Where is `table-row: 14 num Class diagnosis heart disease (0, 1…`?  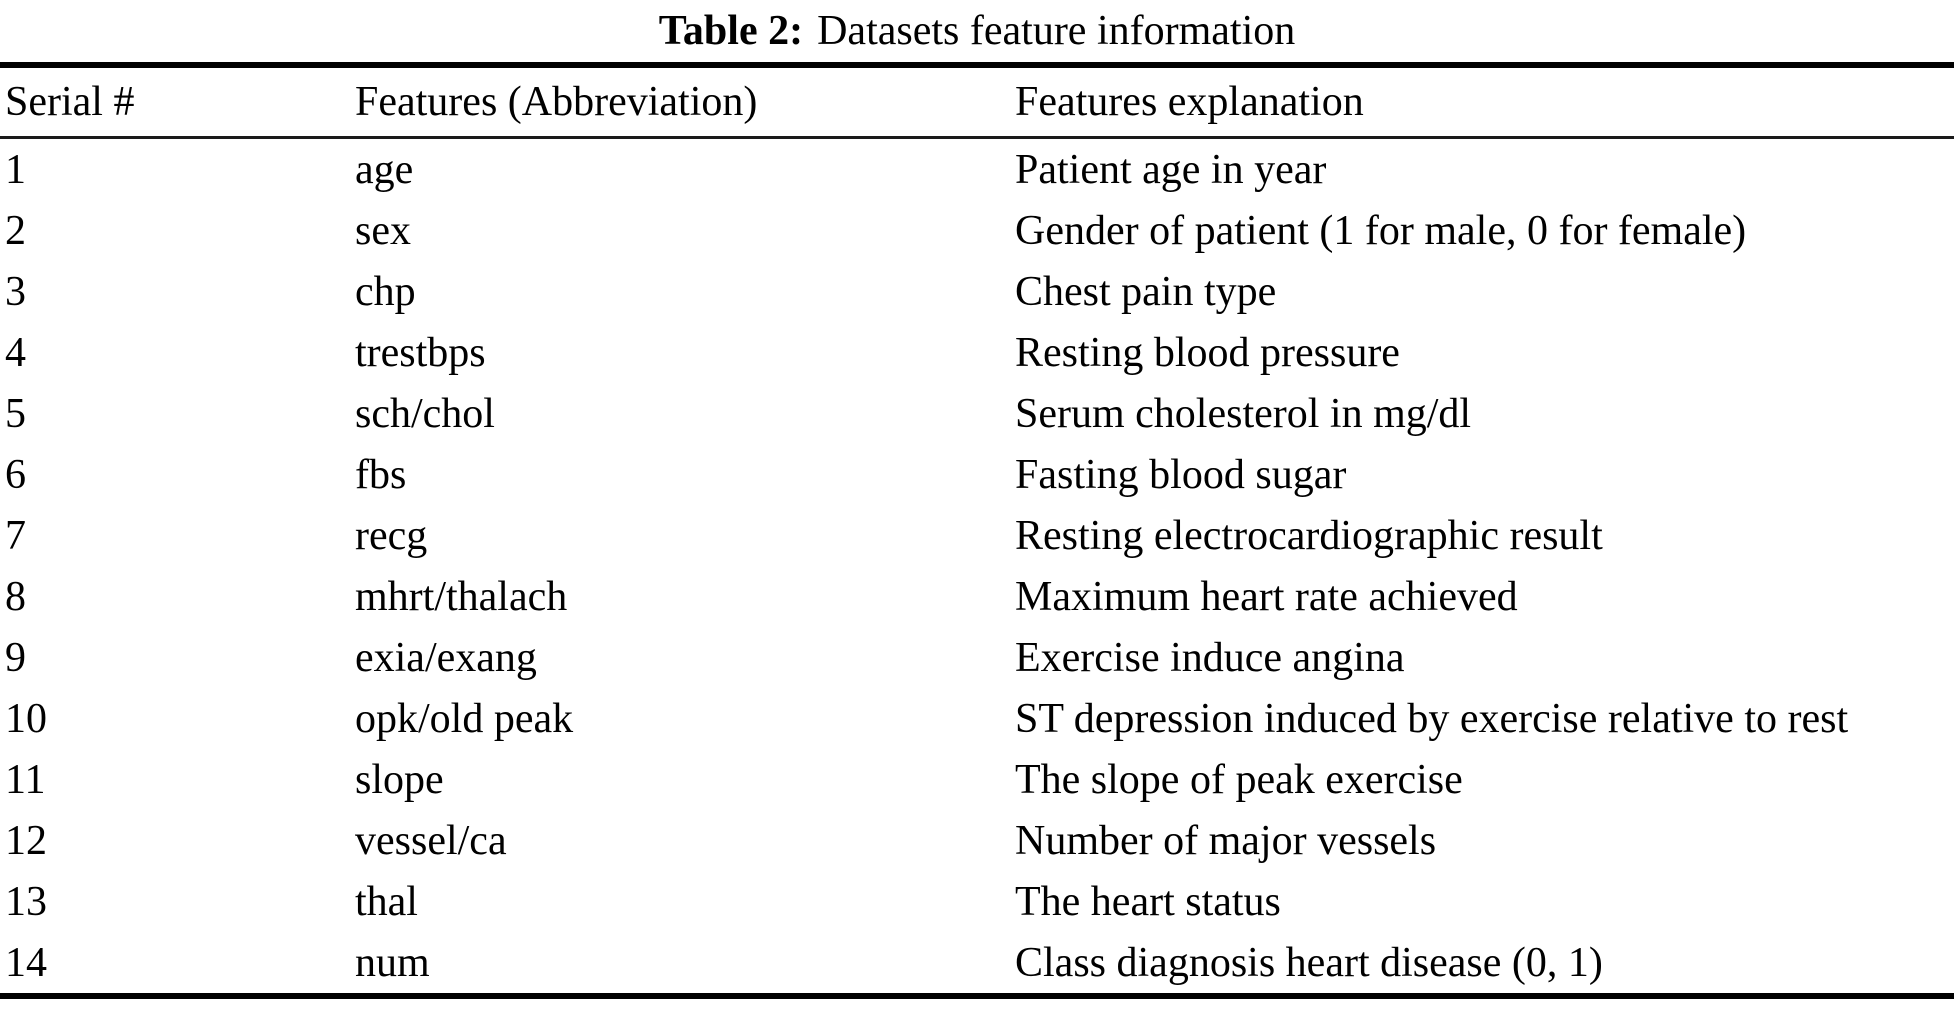 table-row: 14 num Class diagnosis heart disease (0, 1… is located at coordinates (977, 964).